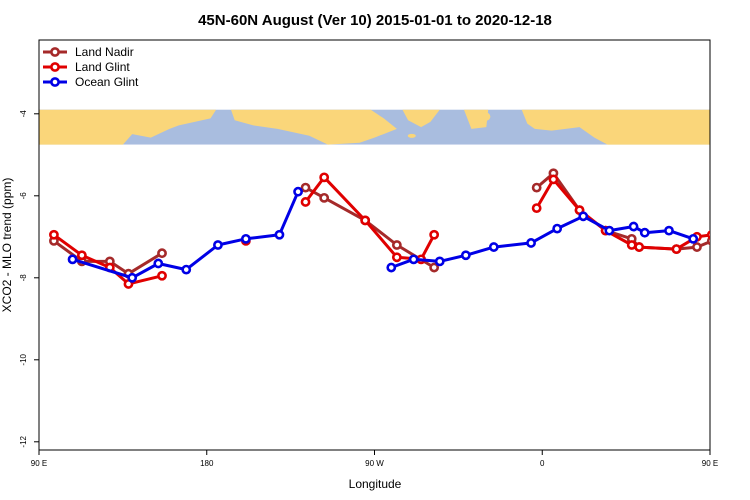 The width and height of the screenshot is (750, 500). I want to click on y-axis-label: XCO2 - MLO trend (ppm), so click(7, 245).